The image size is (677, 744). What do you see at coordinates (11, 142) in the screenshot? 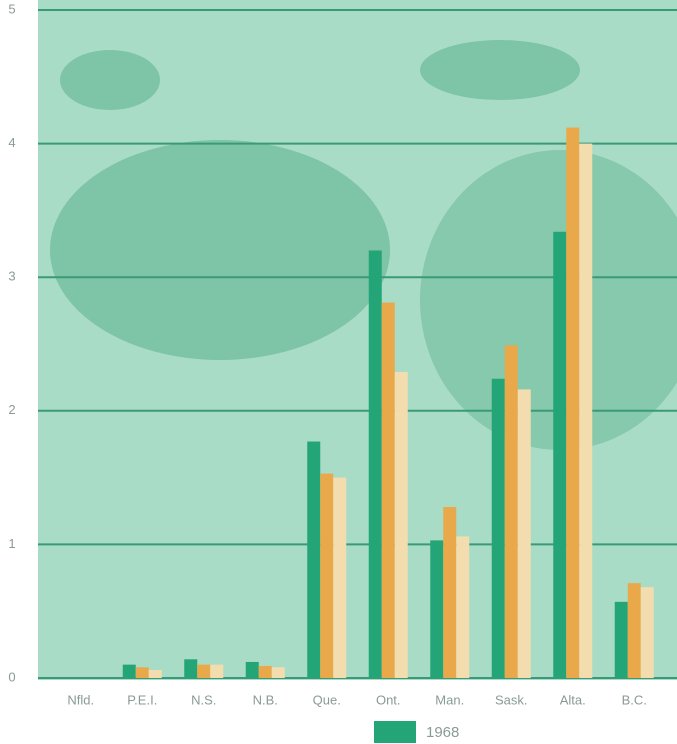
I see `y-tick-label: 4` at bounding box center [11, 142].